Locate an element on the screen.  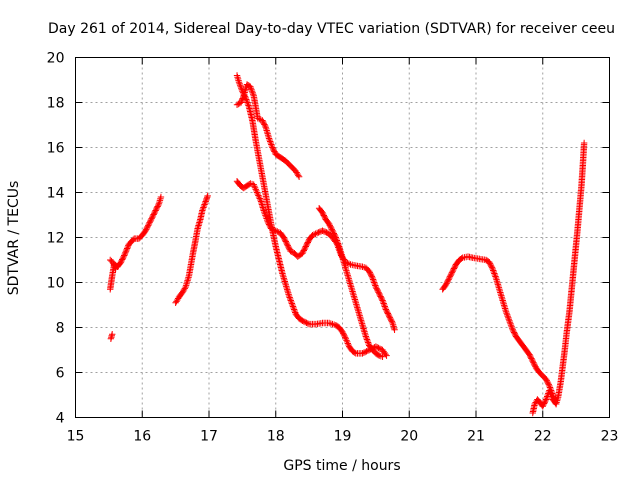
y-tick-label: 18 is located at coordinates (56, 104).